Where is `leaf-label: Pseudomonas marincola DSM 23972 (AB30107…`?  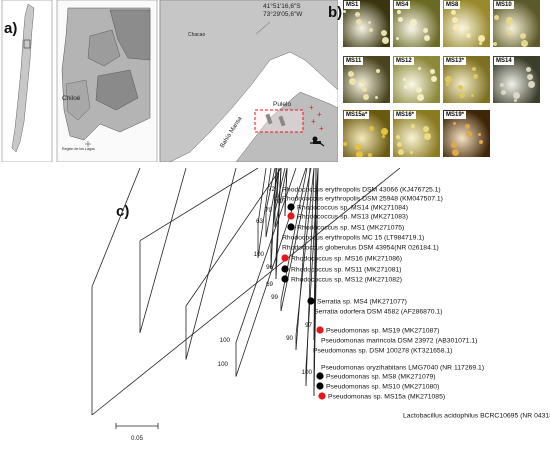 leaf-label: Pseudomonas marincola DSM 23972 (AB30107… is located at coordinates (399, 340).